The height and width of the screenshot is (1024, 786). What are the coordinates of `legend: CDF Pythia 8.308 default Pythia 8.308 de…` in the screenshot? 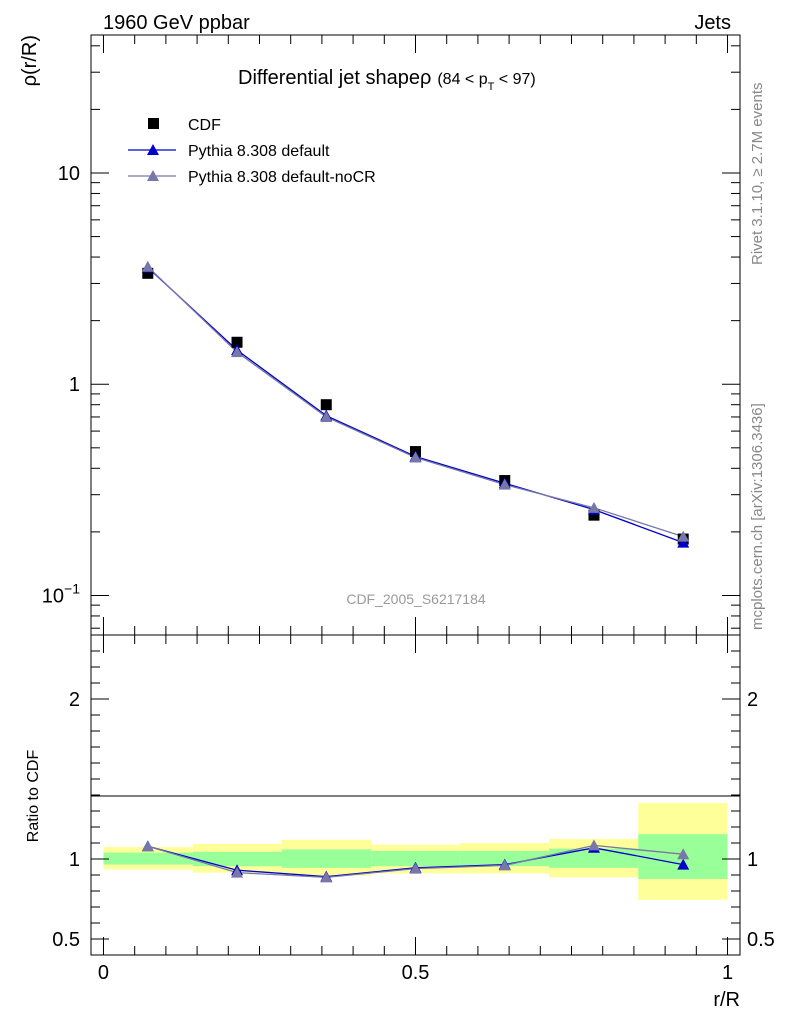 It's located at (252, 151).